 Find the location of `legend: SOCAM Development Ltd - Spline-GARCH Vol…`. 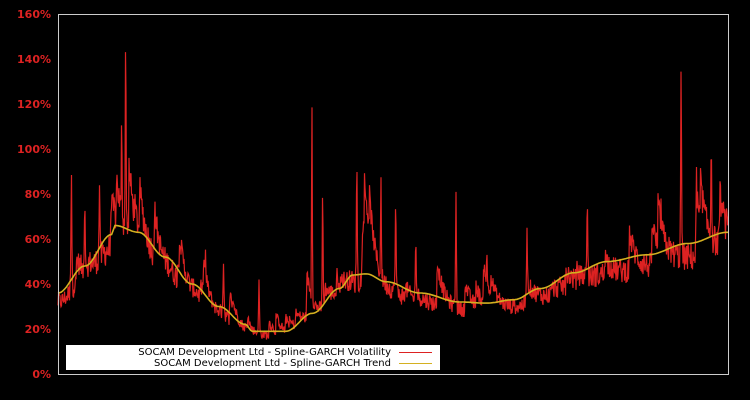

legend: SOCAM Development Ltd - Spline-GARCH Vol… is located at coordinates (253, 357).